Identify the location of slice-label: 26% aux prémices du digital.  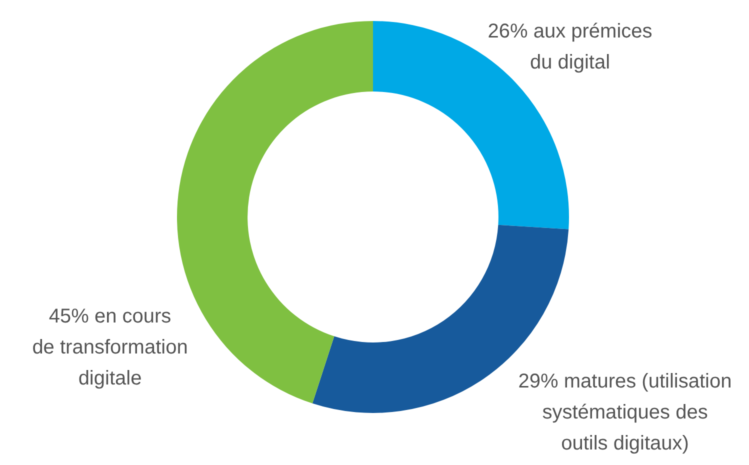
(570, 47).